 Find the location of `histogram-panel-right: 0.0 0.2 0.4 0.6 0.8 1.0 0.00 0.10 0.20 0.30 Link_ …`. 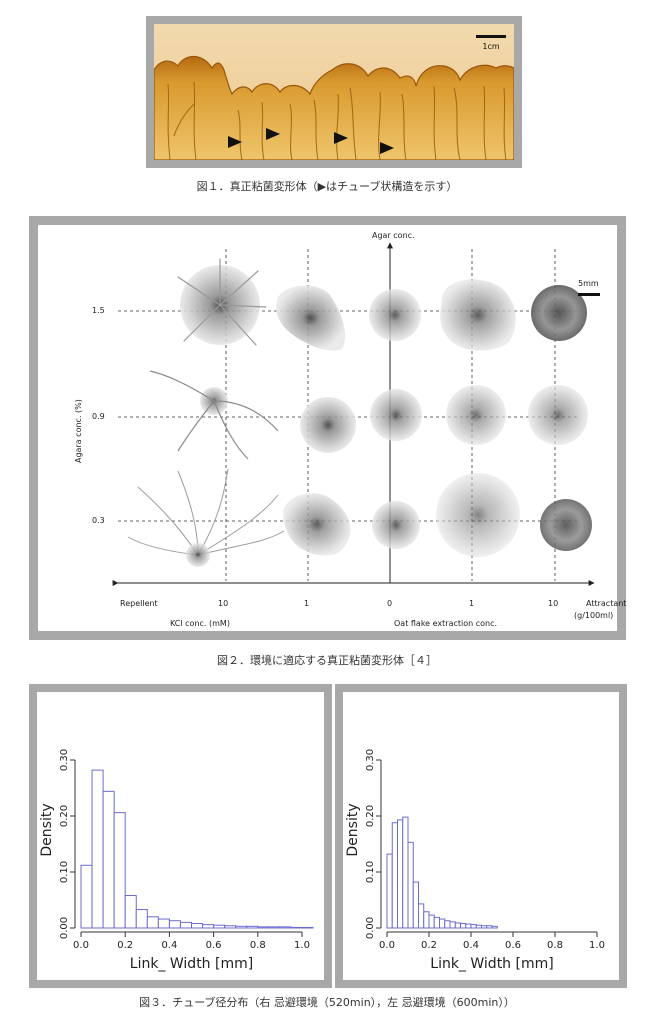

histogram-panel-right: 0.0 0.2 0.4 0.6 0.8 1.0 0.00 0.10 0.20 0.30 Link_ … is located at coordinates (481, 836).